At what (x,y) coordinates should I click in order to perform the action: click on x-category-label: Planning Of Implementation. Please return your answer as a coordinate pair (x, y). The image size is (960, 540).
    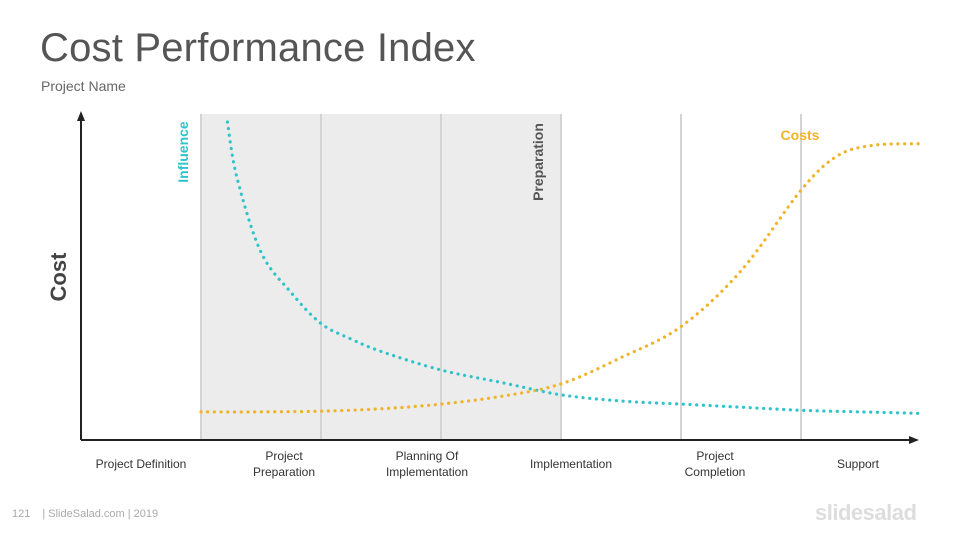
    Looking at the image, I should click on (427, 464).